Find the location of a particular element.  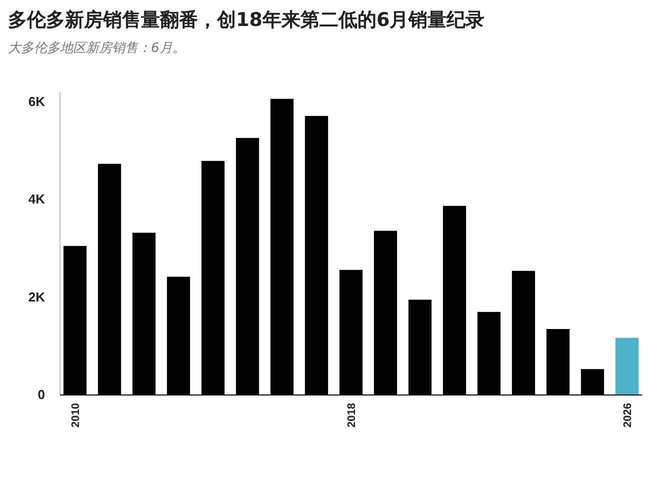

y-tick-label: 6K is located at coordinates (37, 101).